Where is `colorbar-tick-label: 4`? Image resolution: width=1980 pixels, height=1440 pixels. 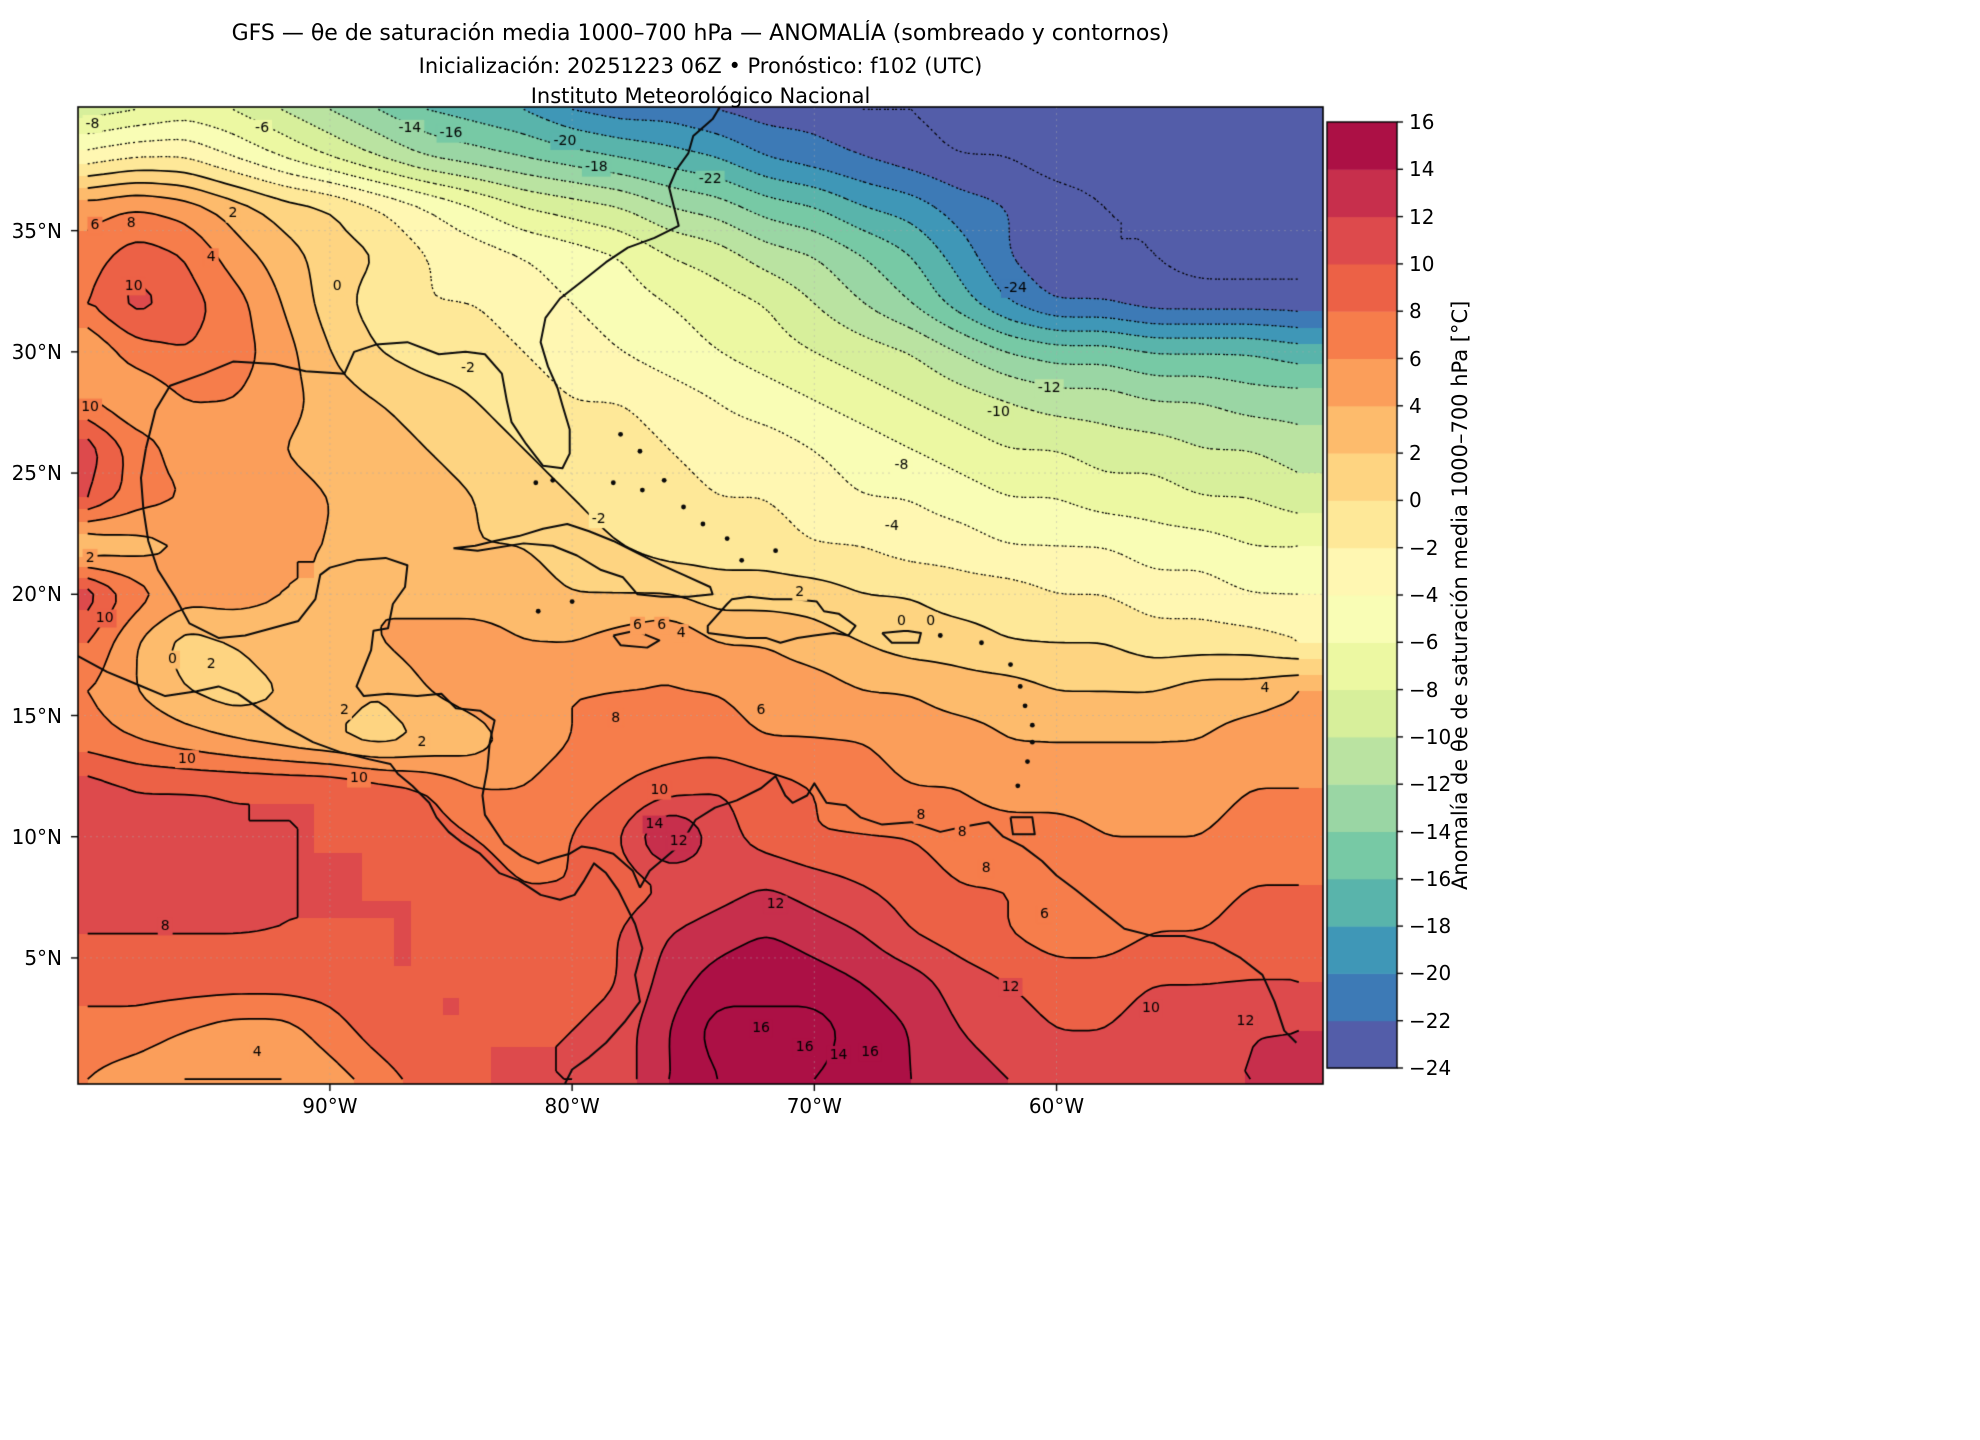
colorbar-tick-label: 4 is located at coordinates (1415, 405).